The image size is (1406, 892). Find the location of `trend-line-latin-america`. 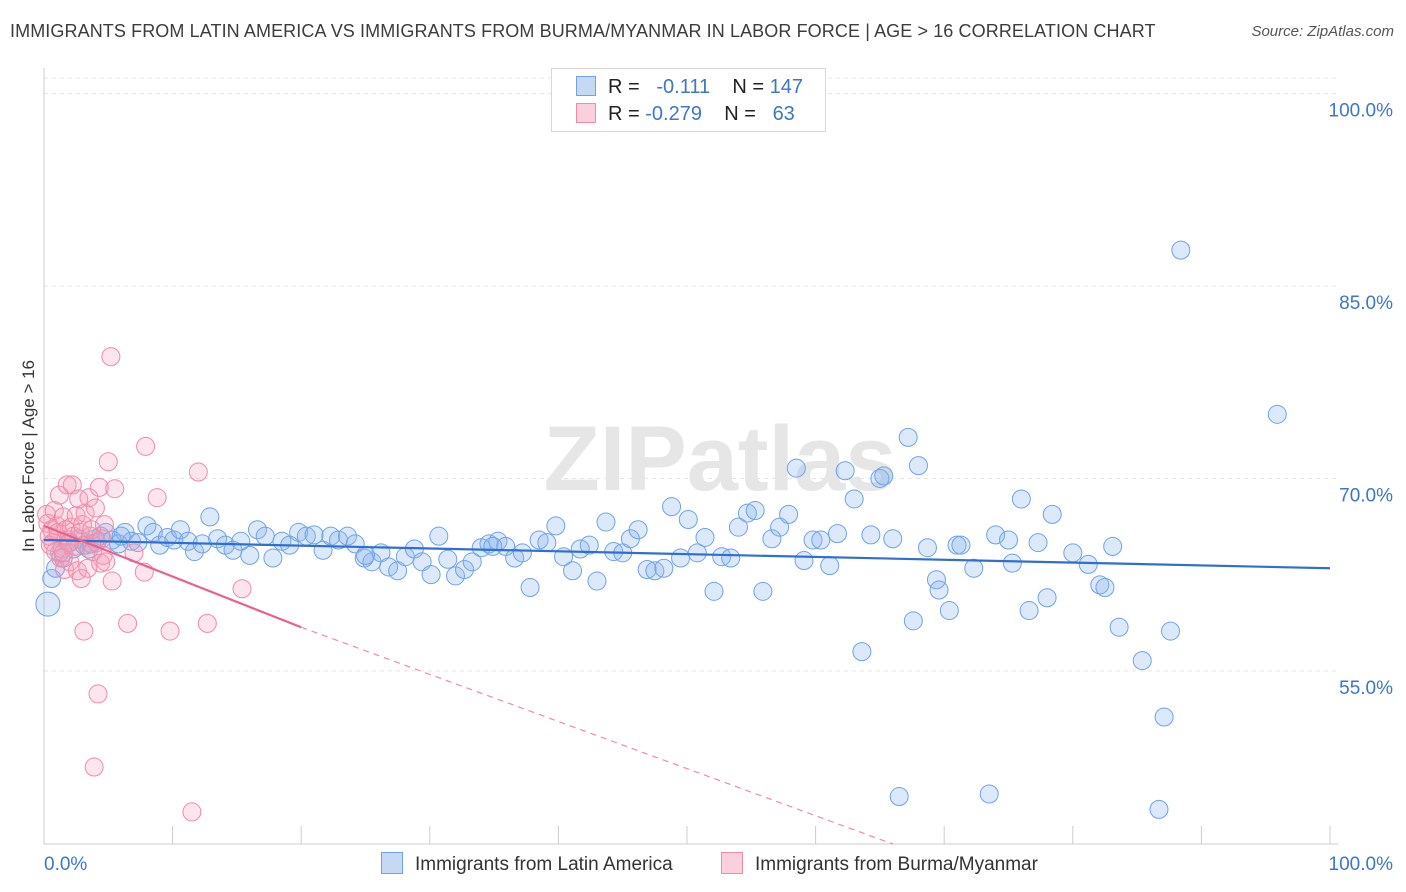

trend-line-latin-america is located at coordinates (687, 554).